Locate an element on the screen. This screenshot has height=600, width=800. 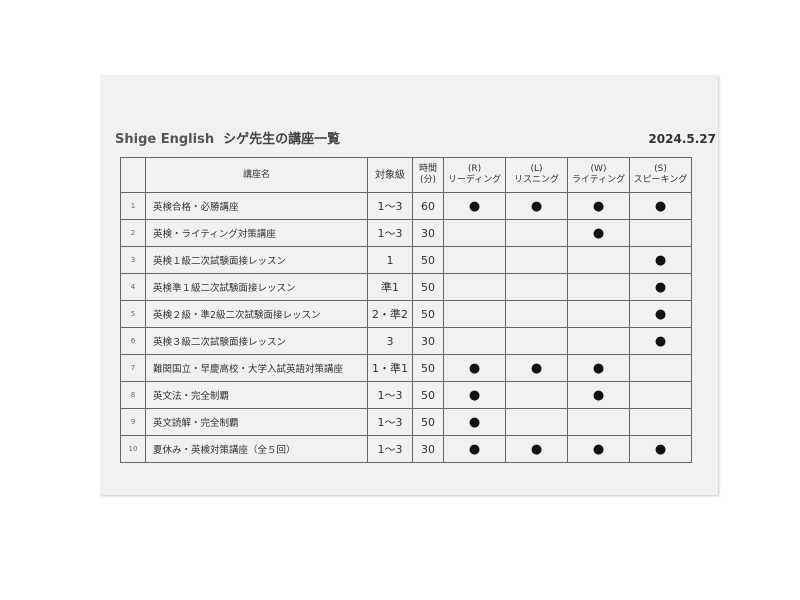
target-level: 1 is located at coordinates (390, 260).